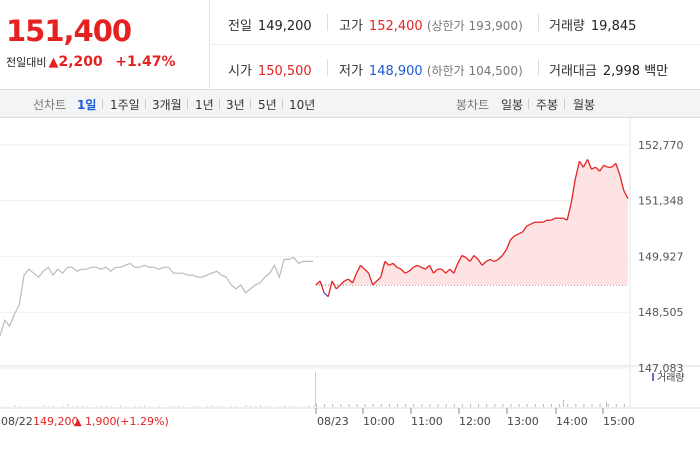 The height and width of the screenshot is (450, 700). Describe the element at coordinates (145, 62) in the screenshot. I see `change-percent: +1.47%` at that location.